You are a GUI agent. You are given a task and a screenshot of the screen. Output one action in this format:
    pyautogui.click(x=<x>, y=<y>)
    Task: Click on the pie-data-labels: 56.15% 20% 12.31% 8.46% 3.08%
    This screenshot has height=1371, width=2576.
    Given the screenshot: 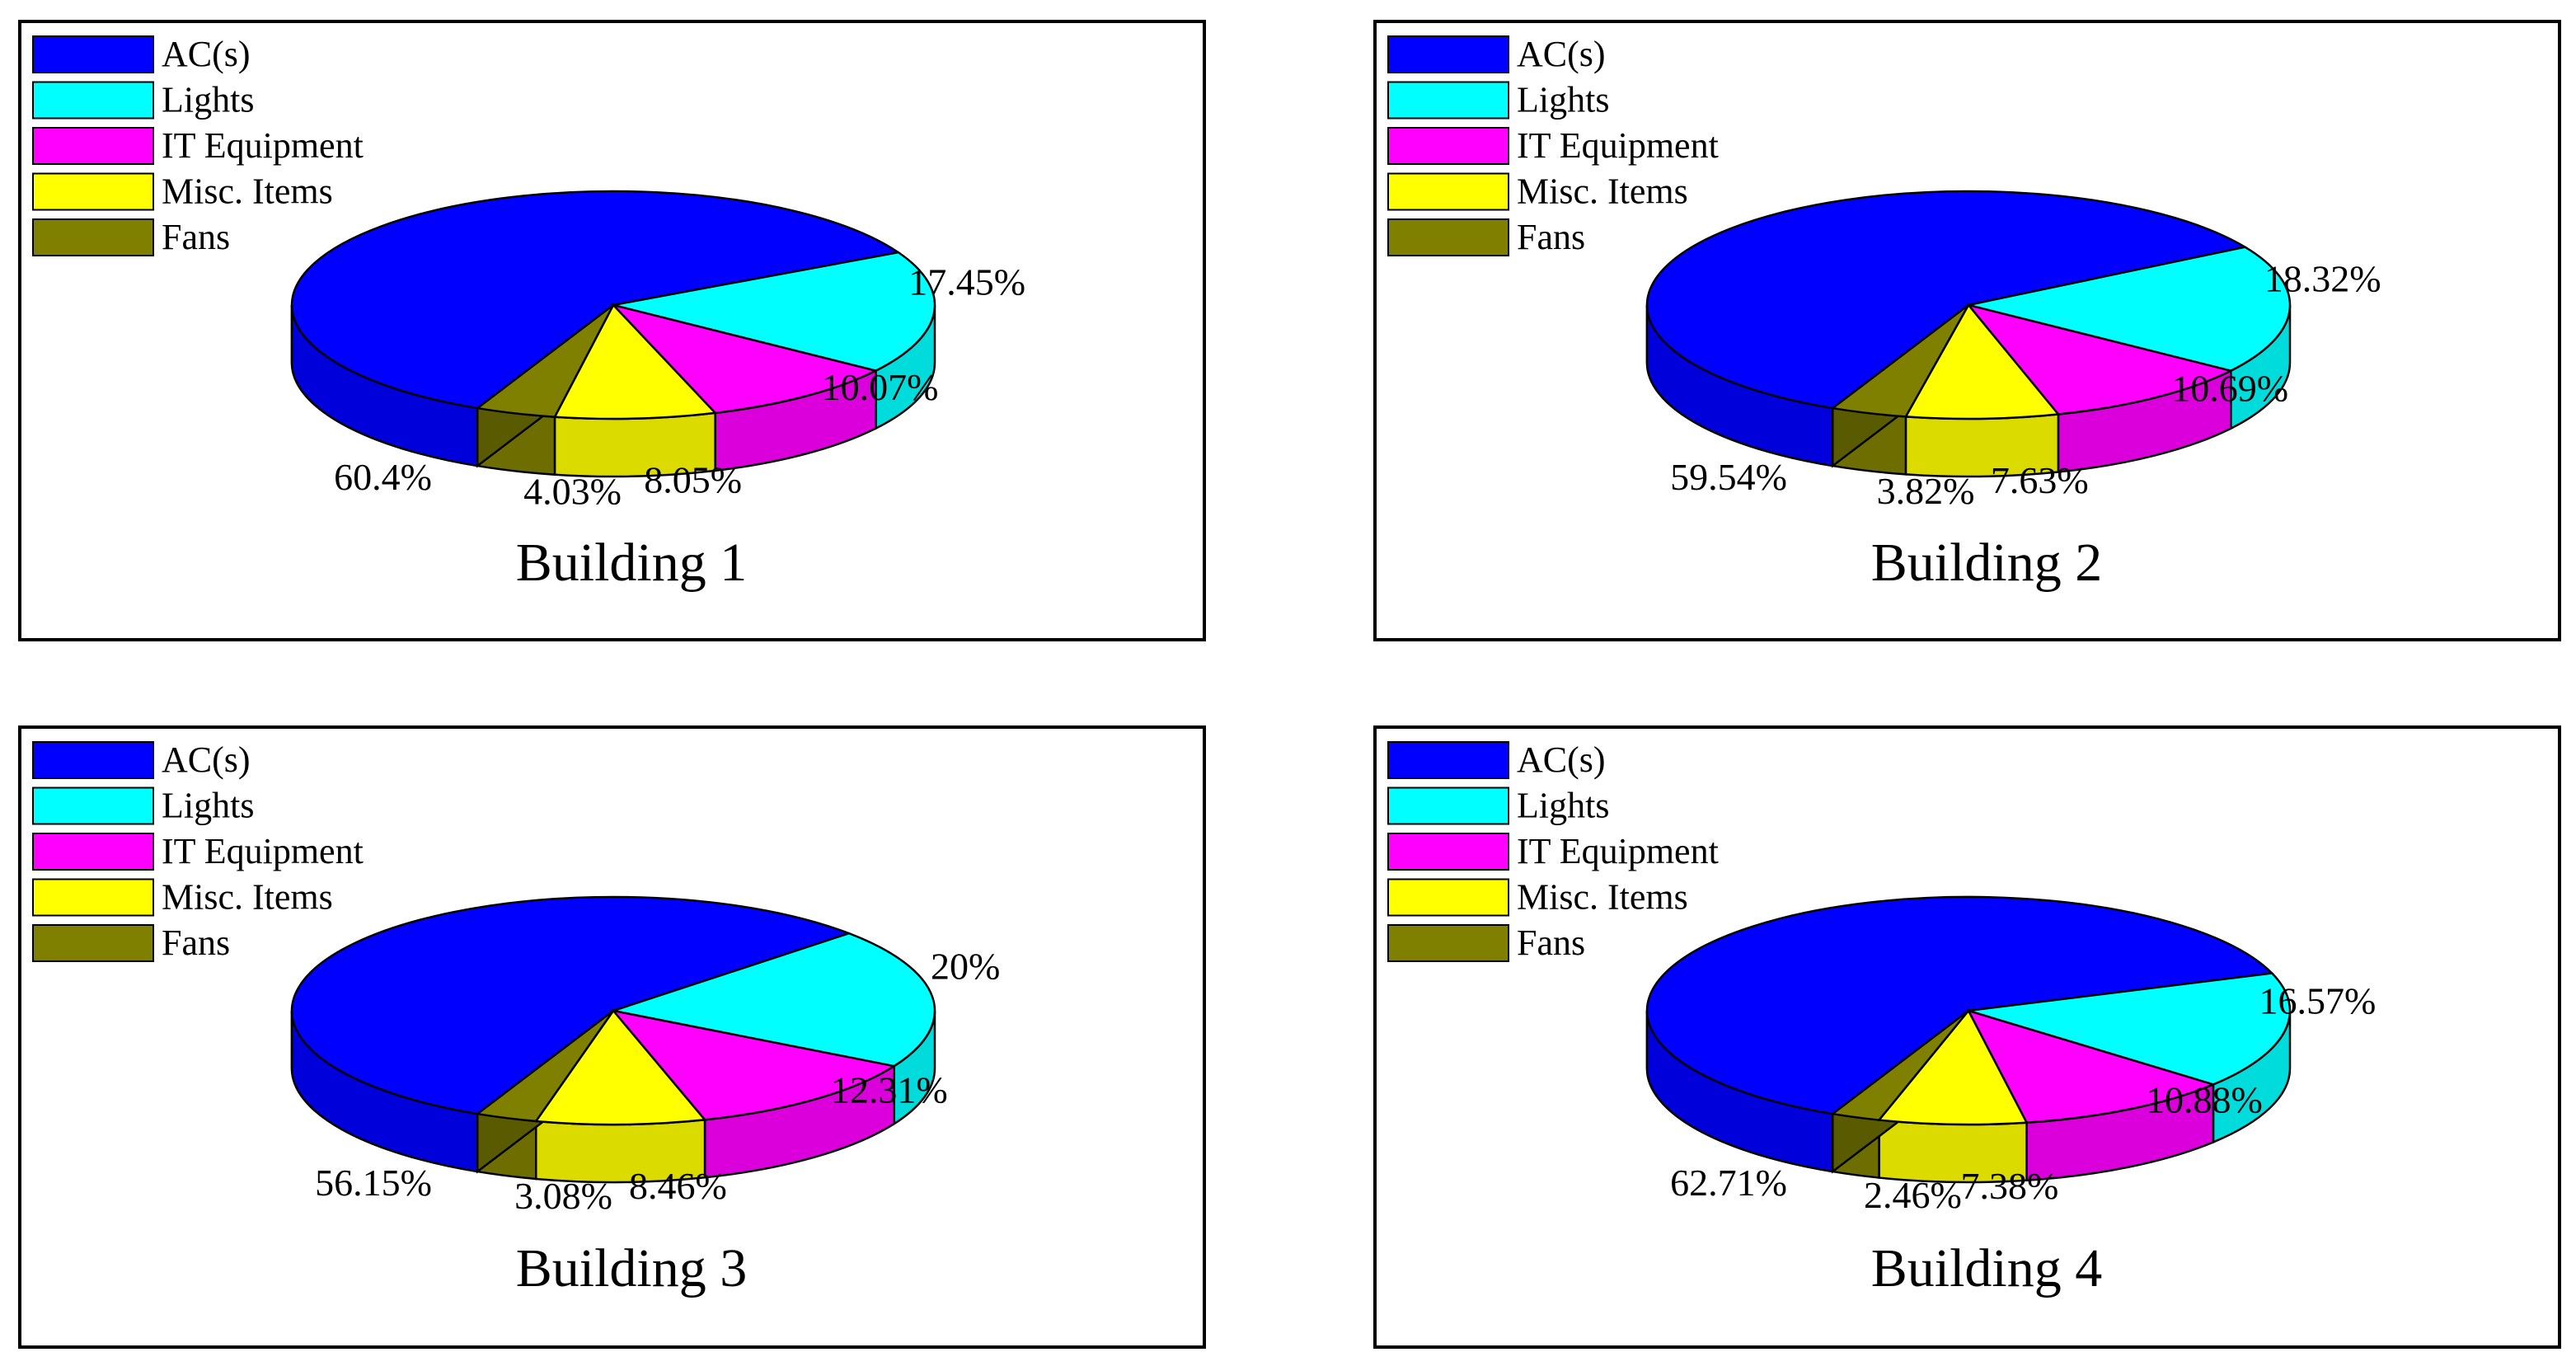 What is the action you would take?
    pyautogui.click(x=657, y=1082)
    